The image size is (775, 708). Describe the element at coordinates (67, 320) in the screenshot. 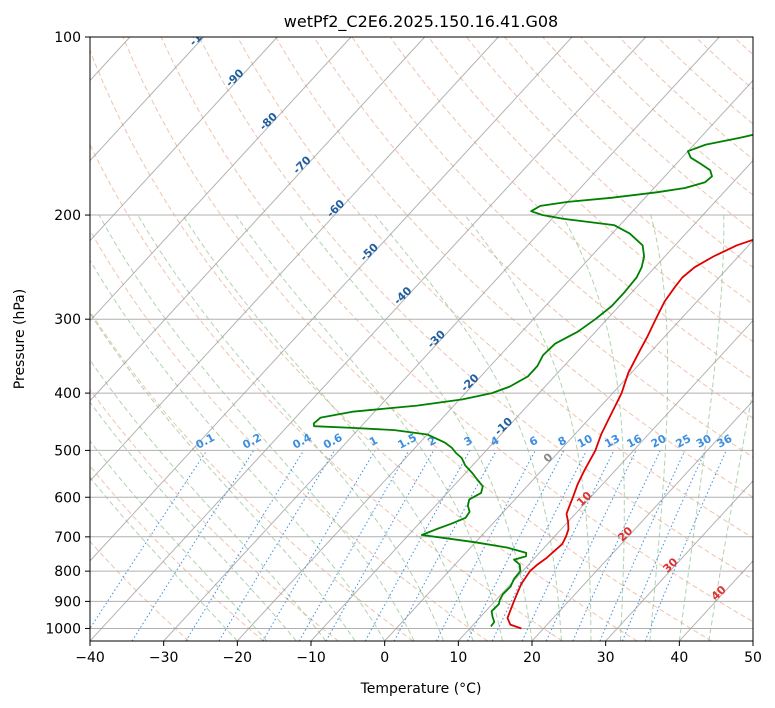

I see `y-tick-label: 300` at that location.